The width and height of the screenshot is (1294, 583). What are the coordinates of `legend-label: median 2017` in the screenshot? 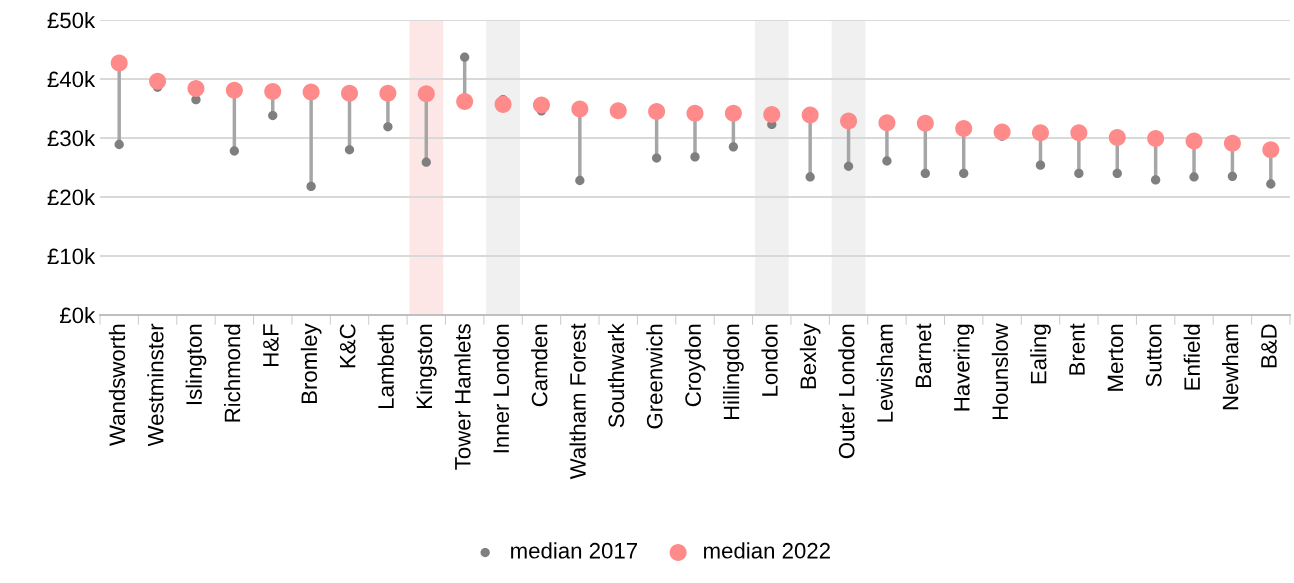 It's located at (574, 550).